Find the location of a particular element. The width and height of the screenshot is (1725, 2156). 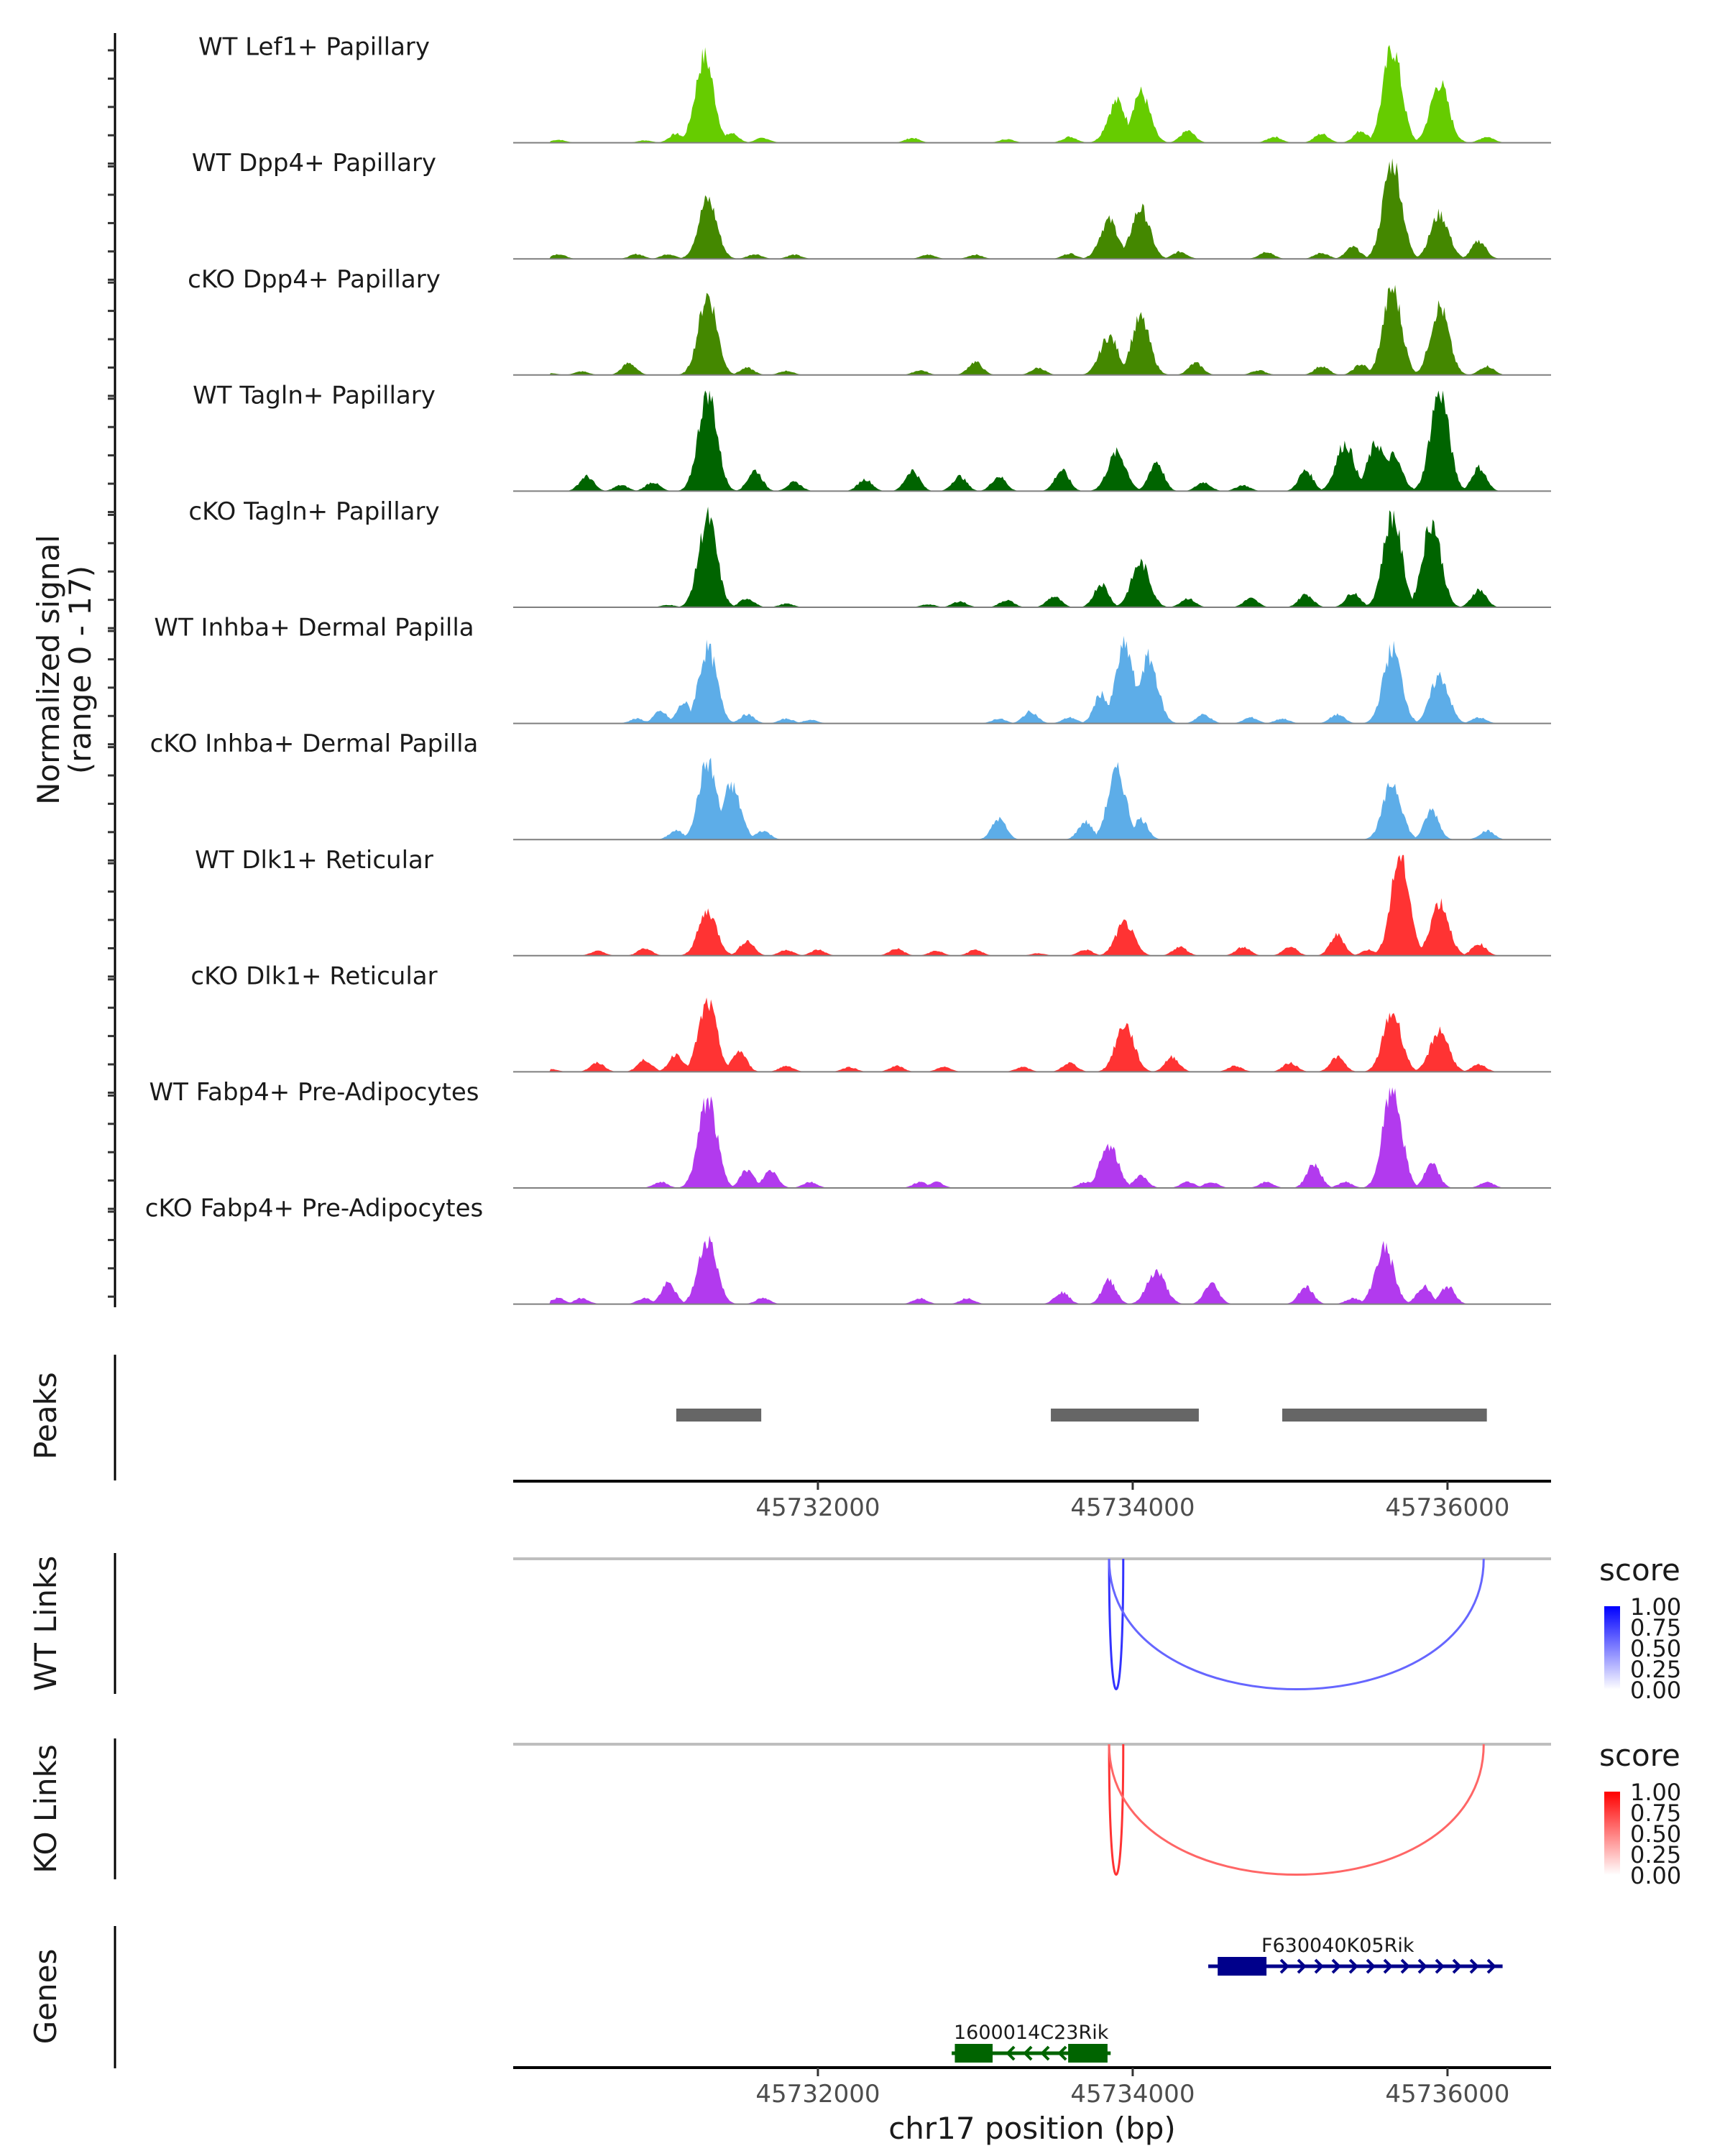

track-label: cKO Dlk1+ Reticular is located at coordinates (313, 976).